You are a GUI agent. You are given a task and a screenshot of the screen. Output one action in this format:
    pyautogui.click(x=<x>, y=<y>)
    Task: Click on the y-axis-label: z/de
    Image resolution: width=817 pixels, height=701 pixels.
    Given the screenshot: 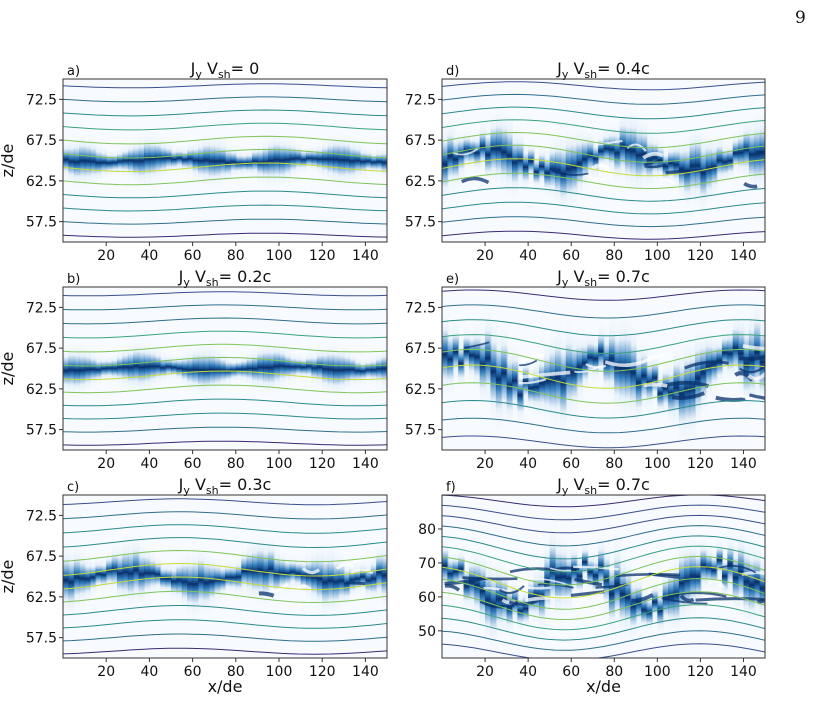 What is the action you would take?
    pyautogui.click(x=8, y=577)
    